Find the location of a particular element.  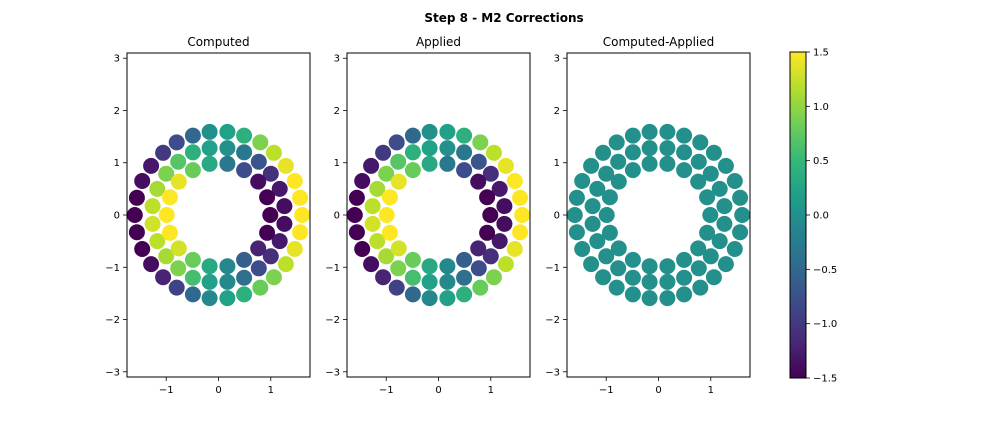

y-tick-label: 1 is located at coordinates (557, 163).